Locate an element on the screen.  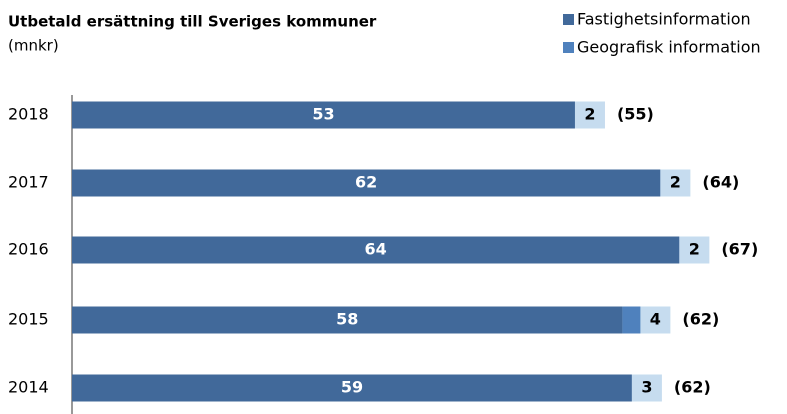
value-label: 3 is located at coordinates (646, 387).